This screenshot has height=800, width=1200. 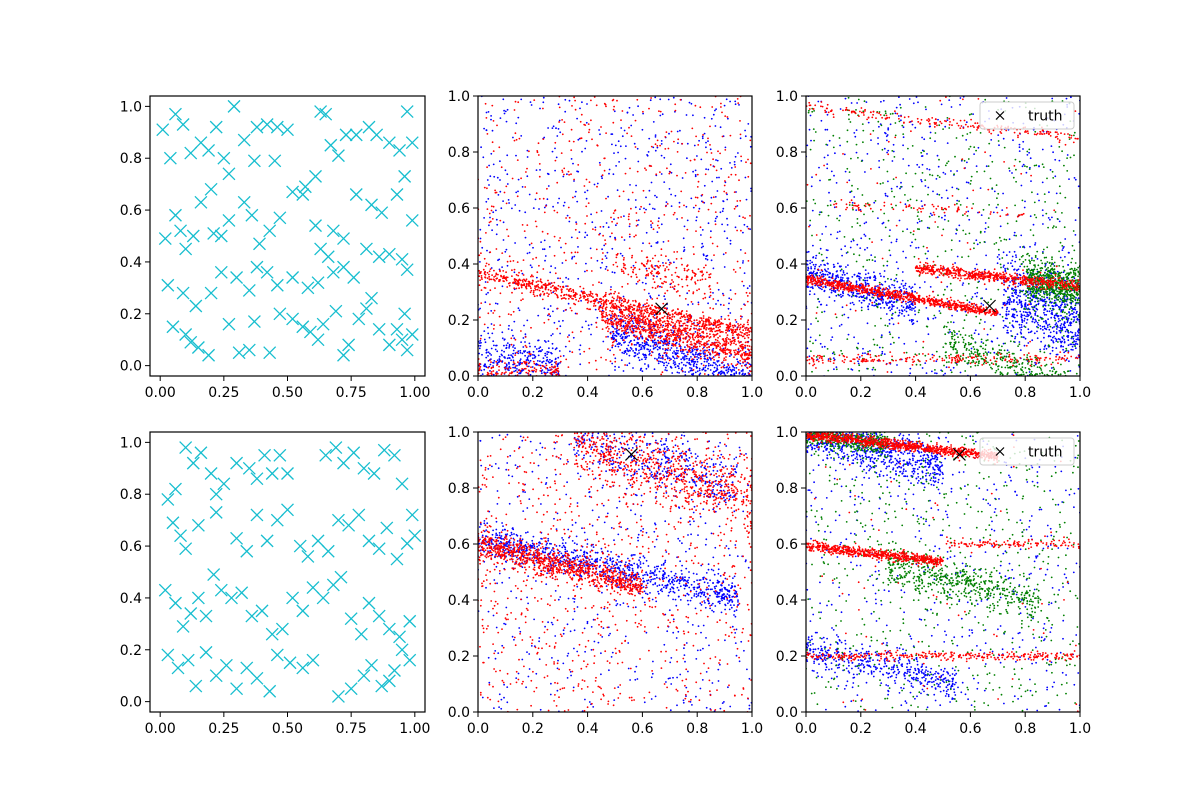 What do you see at coordinates (642, 393) in the screenshot?
I see `x-tick-label: 0.6` at bounding box center [642, 393].